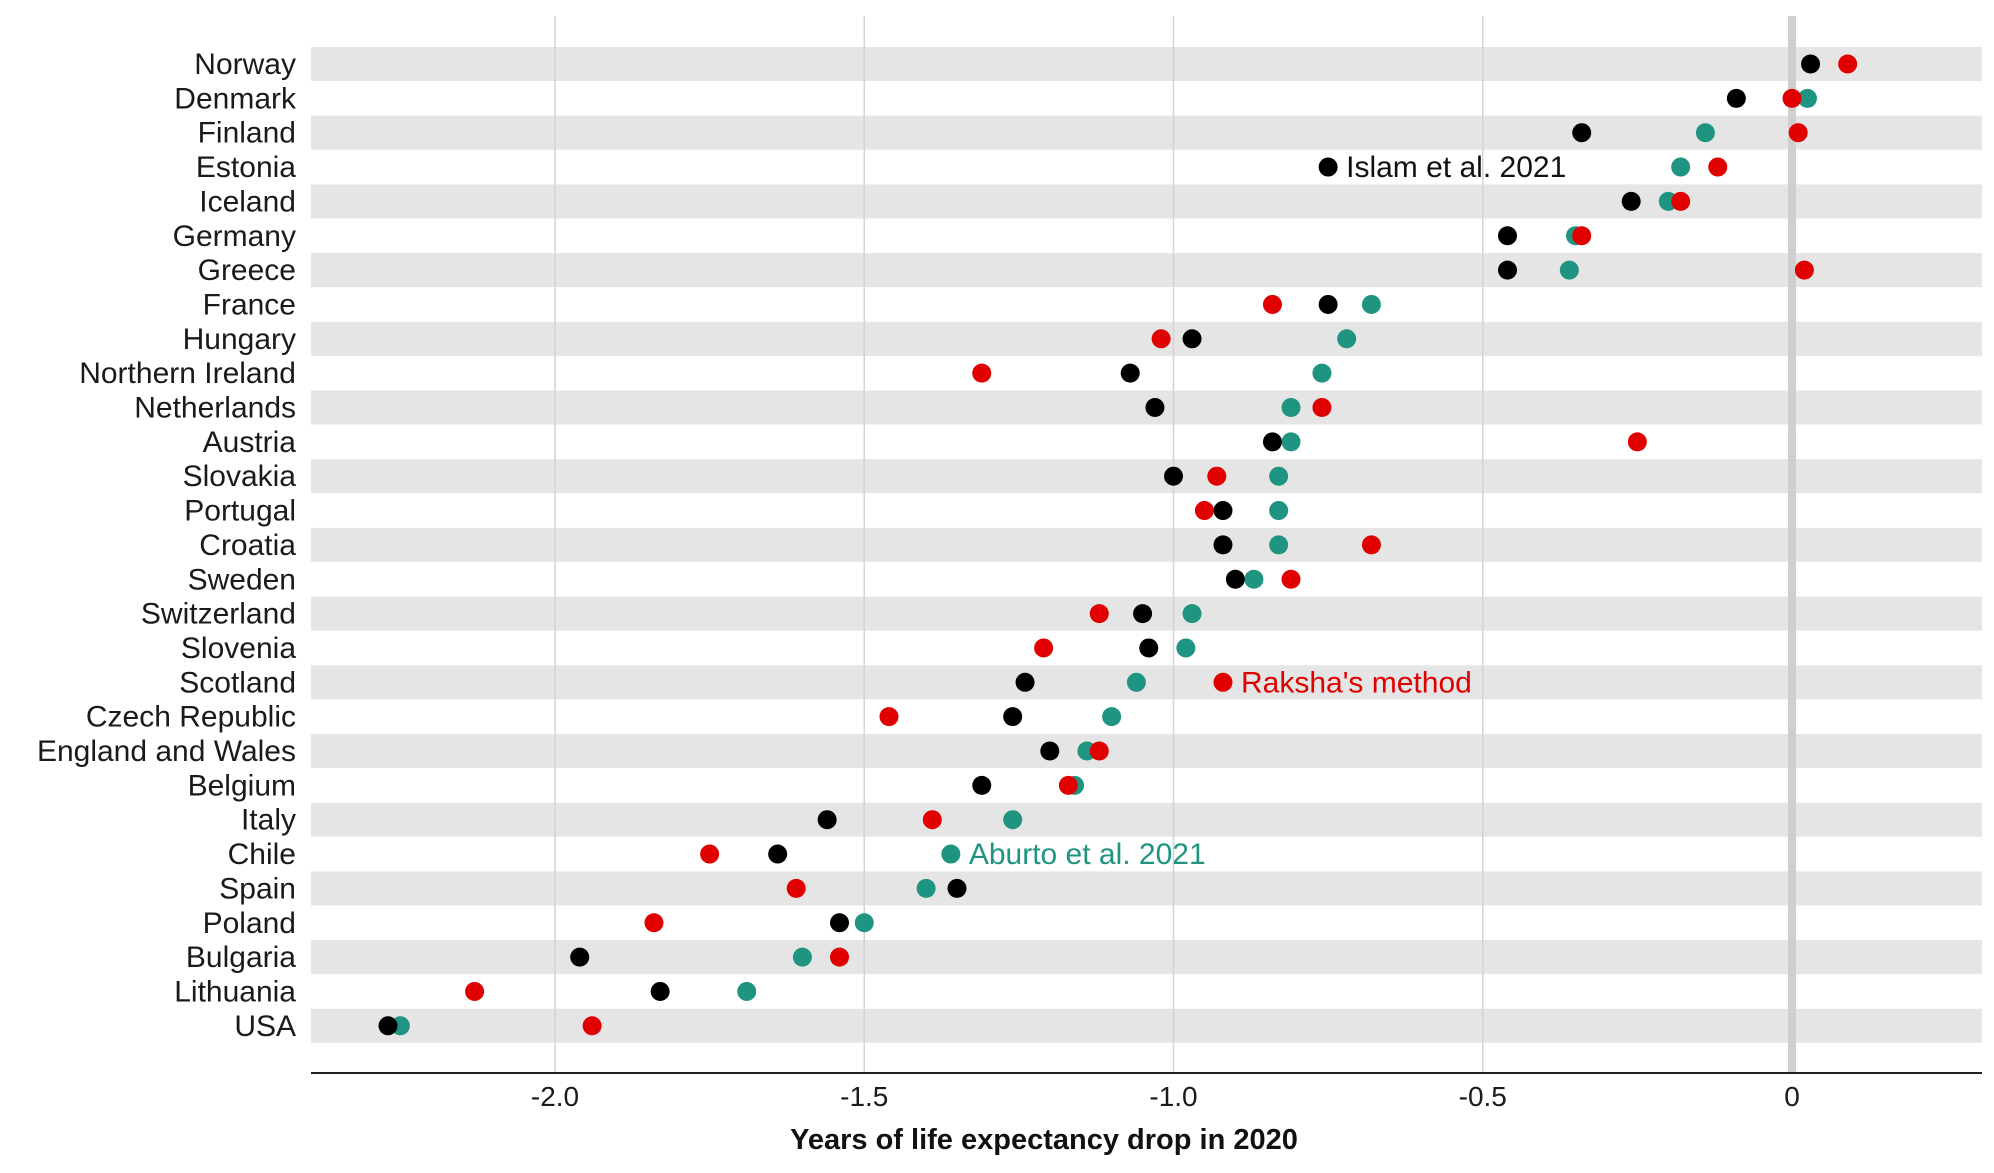 Image resolution: width=1994 pixels, height=1173 pixels. Describe the element at coordinates (247, 270) in the screenshot. I see `country-label: Greece` at that location.